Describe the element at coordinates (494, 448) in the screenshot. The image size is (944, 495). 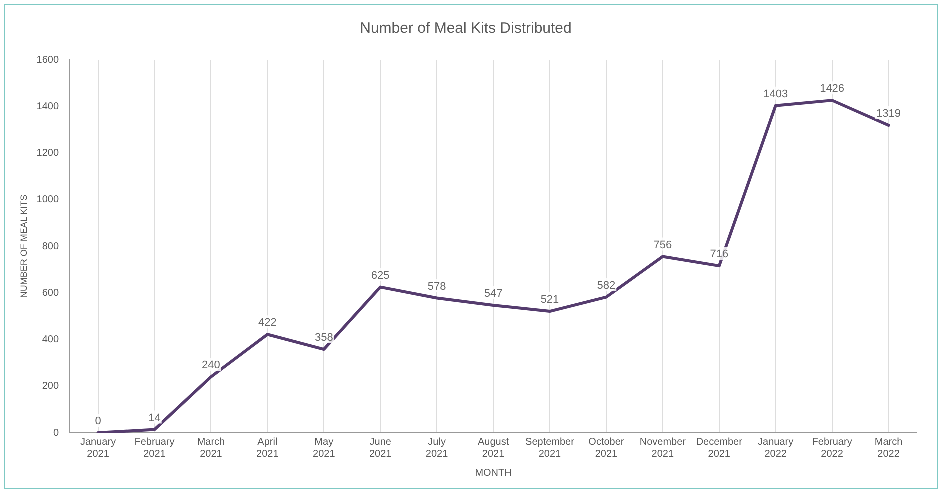
I see `x-tick-label: August 2021` at that location.